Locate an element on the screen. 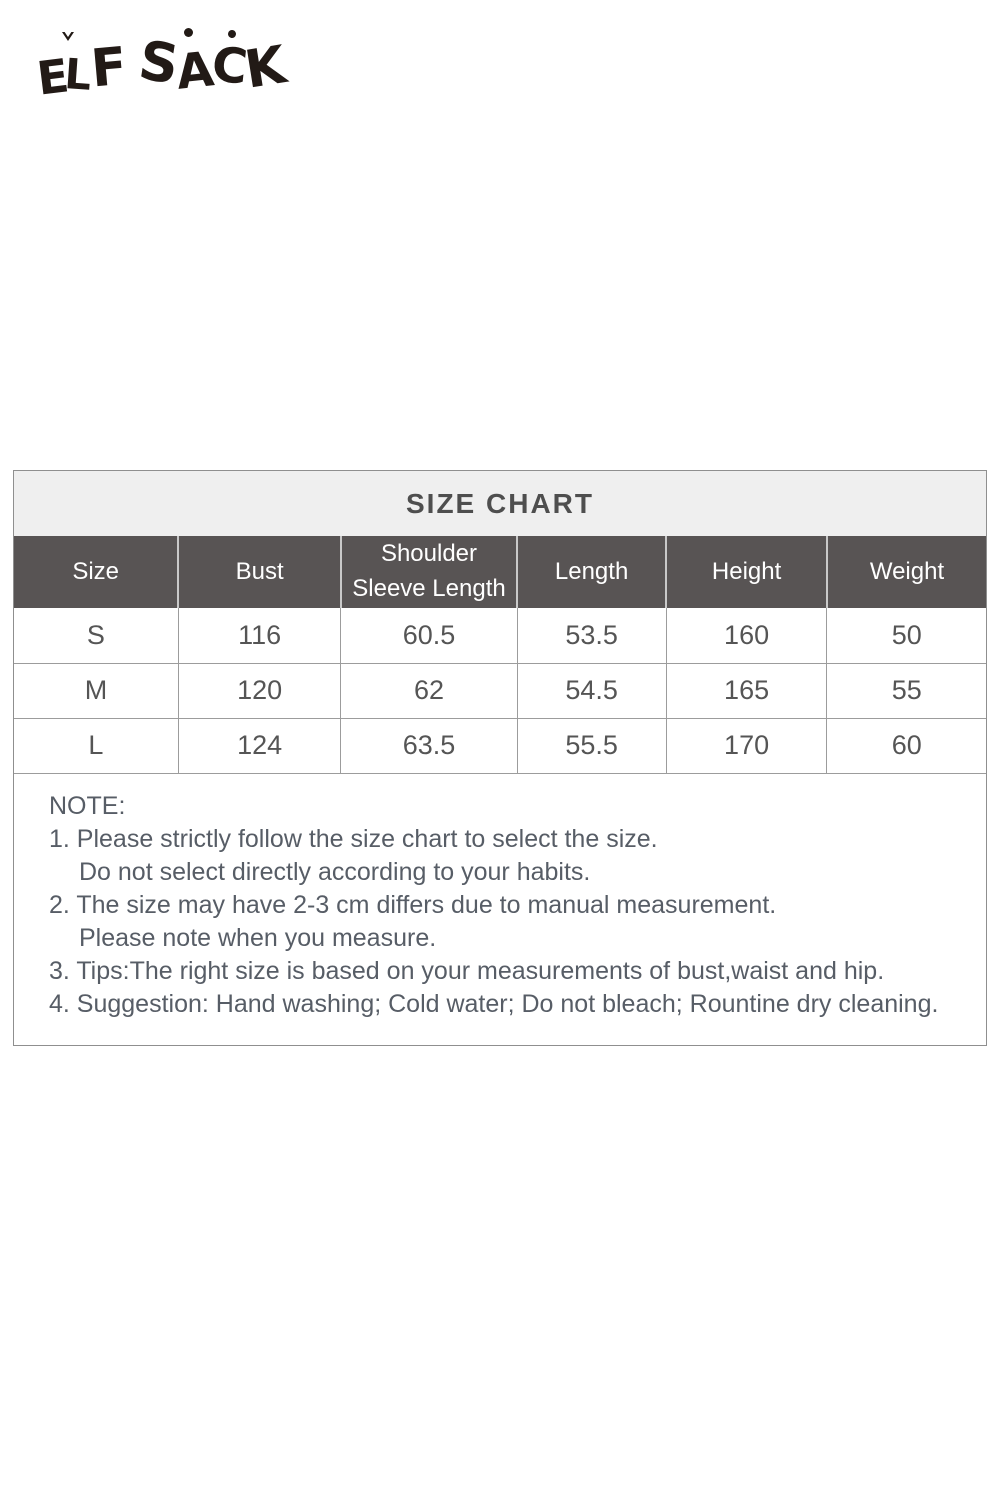 The image size is (1000, 1500). column-header: Height is located at coordinates (746, 572).